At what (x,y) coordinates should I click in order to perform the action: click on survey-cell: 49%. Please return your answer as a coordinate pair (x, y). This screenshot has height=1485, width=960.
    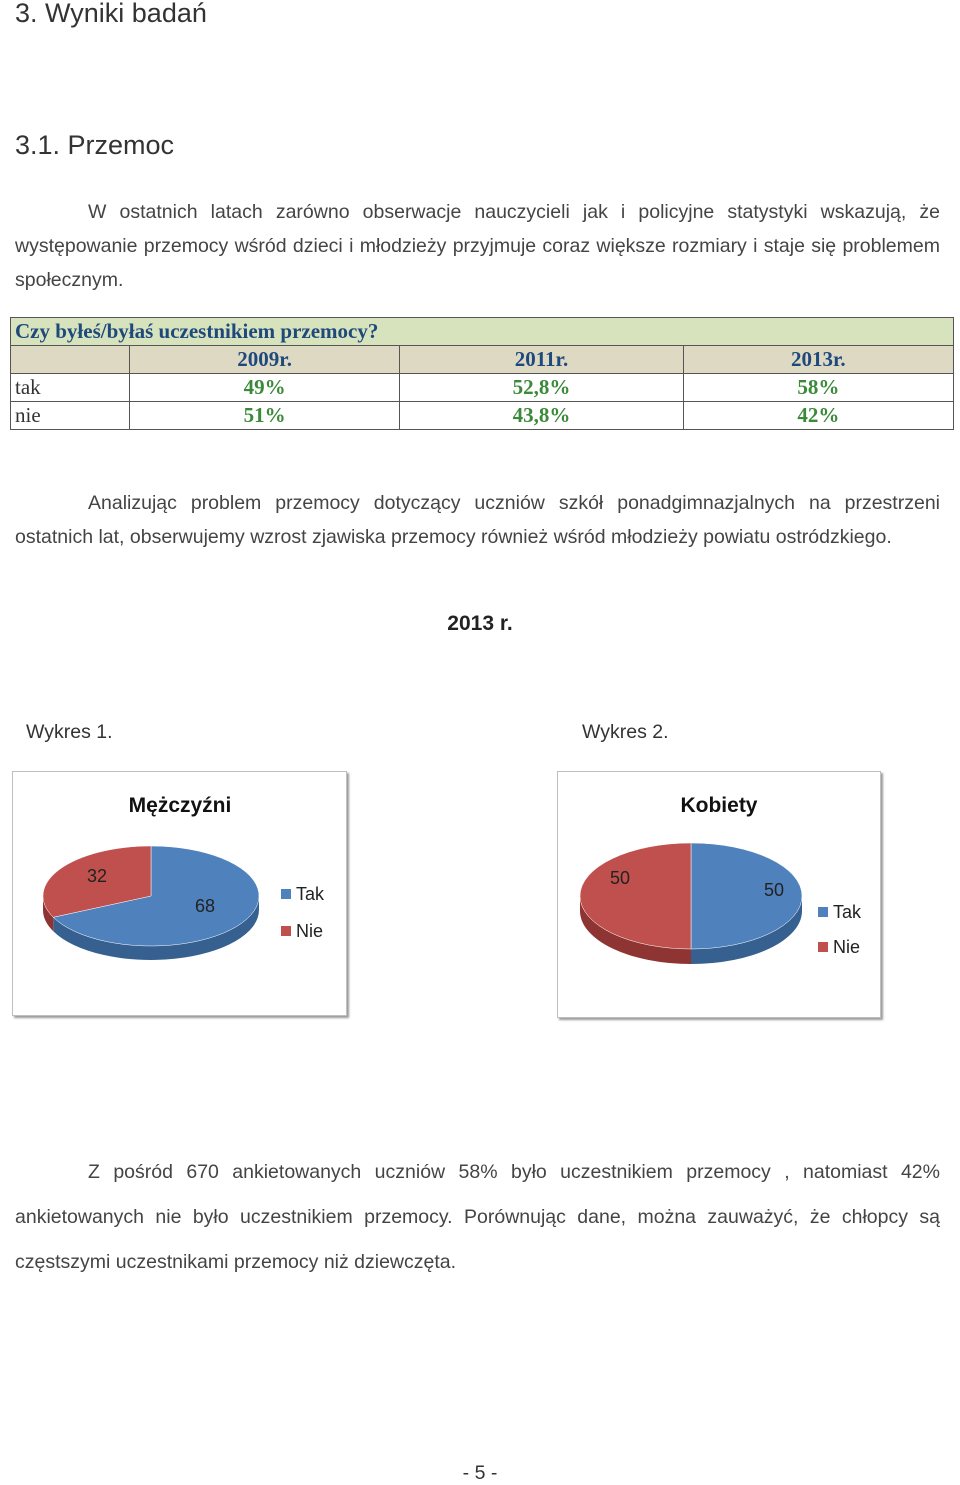
    Looking at the image, I should click on (264, 387).